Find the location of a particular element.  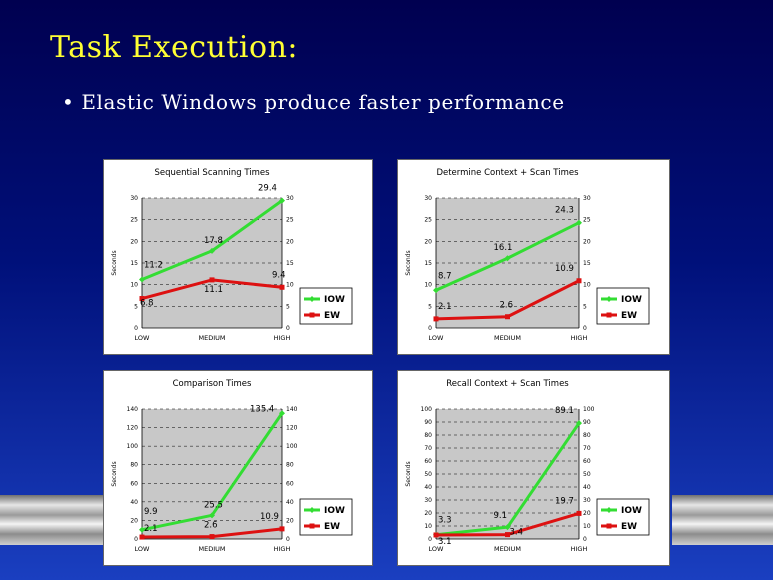

y-tick-label-left: 80 is located at coordinates (134, 465).